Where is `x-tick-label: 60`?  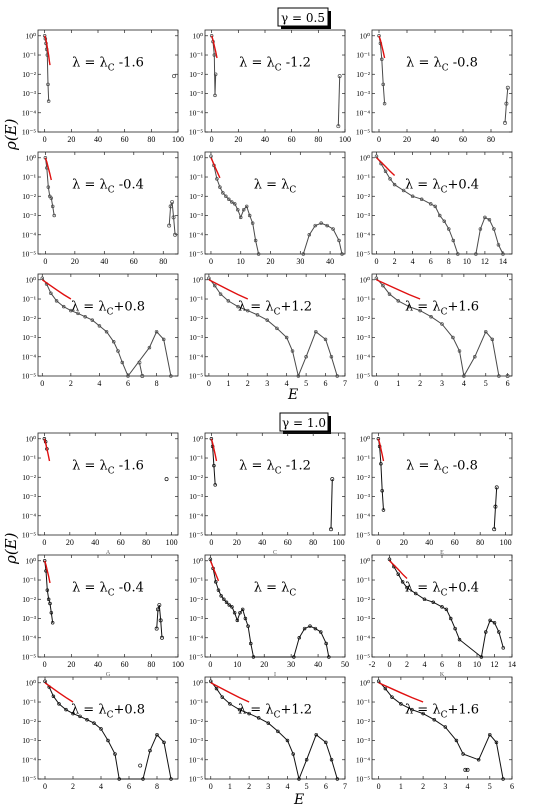 x-tick-label: 60 is located at coordinates (125, 664).